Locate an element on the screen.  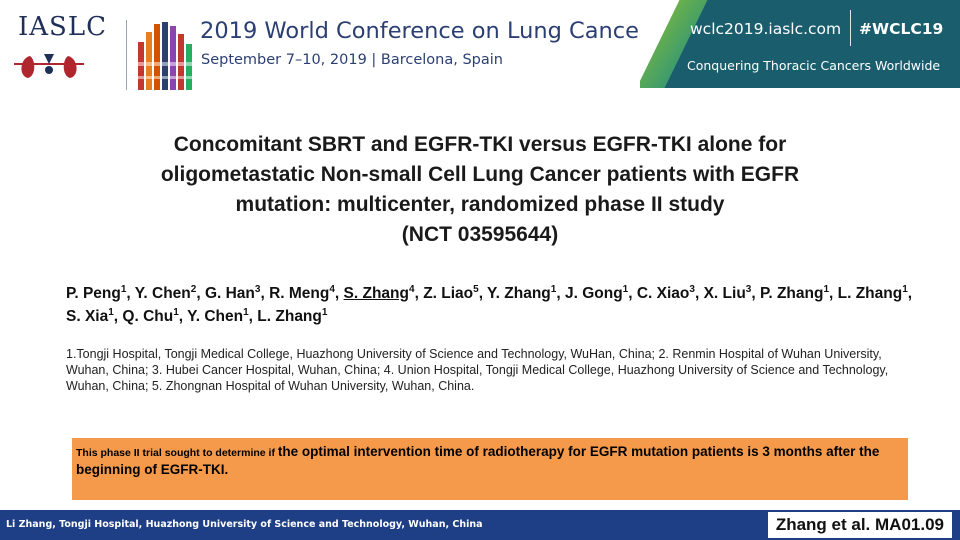
author: Y. Chen2, is located at coordinates (169, 292).